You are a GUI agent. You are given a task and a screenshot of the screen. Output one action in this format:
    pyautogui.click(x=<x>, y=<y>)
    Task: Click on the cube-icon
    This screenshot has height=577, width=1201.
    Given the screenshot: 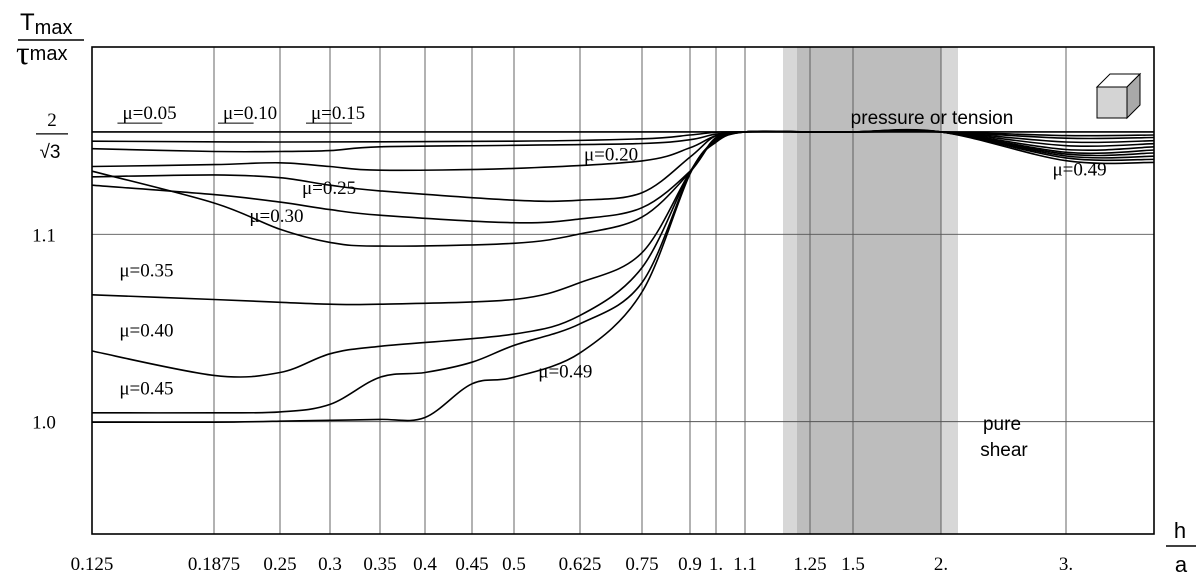 What is the action you would take?
    pyautogui.click(x=1118, y=96)
    